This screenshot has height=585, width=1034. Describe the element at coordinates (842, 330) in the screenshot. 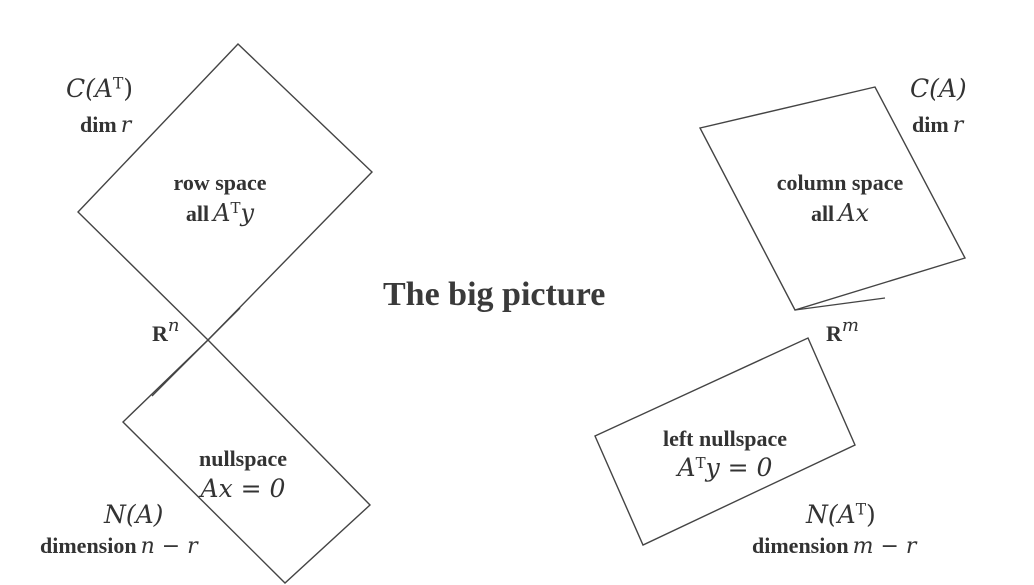

I see `ambient-space-rm: Rm` at that location.